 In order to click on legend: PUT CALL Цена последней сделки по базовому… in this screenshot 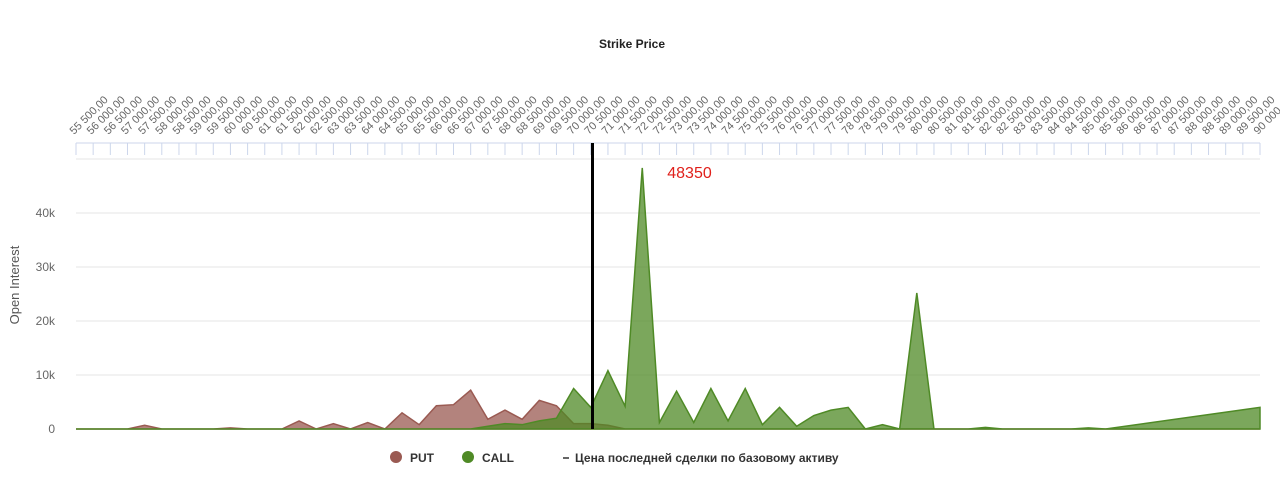, I will do `click(614, 458)`.